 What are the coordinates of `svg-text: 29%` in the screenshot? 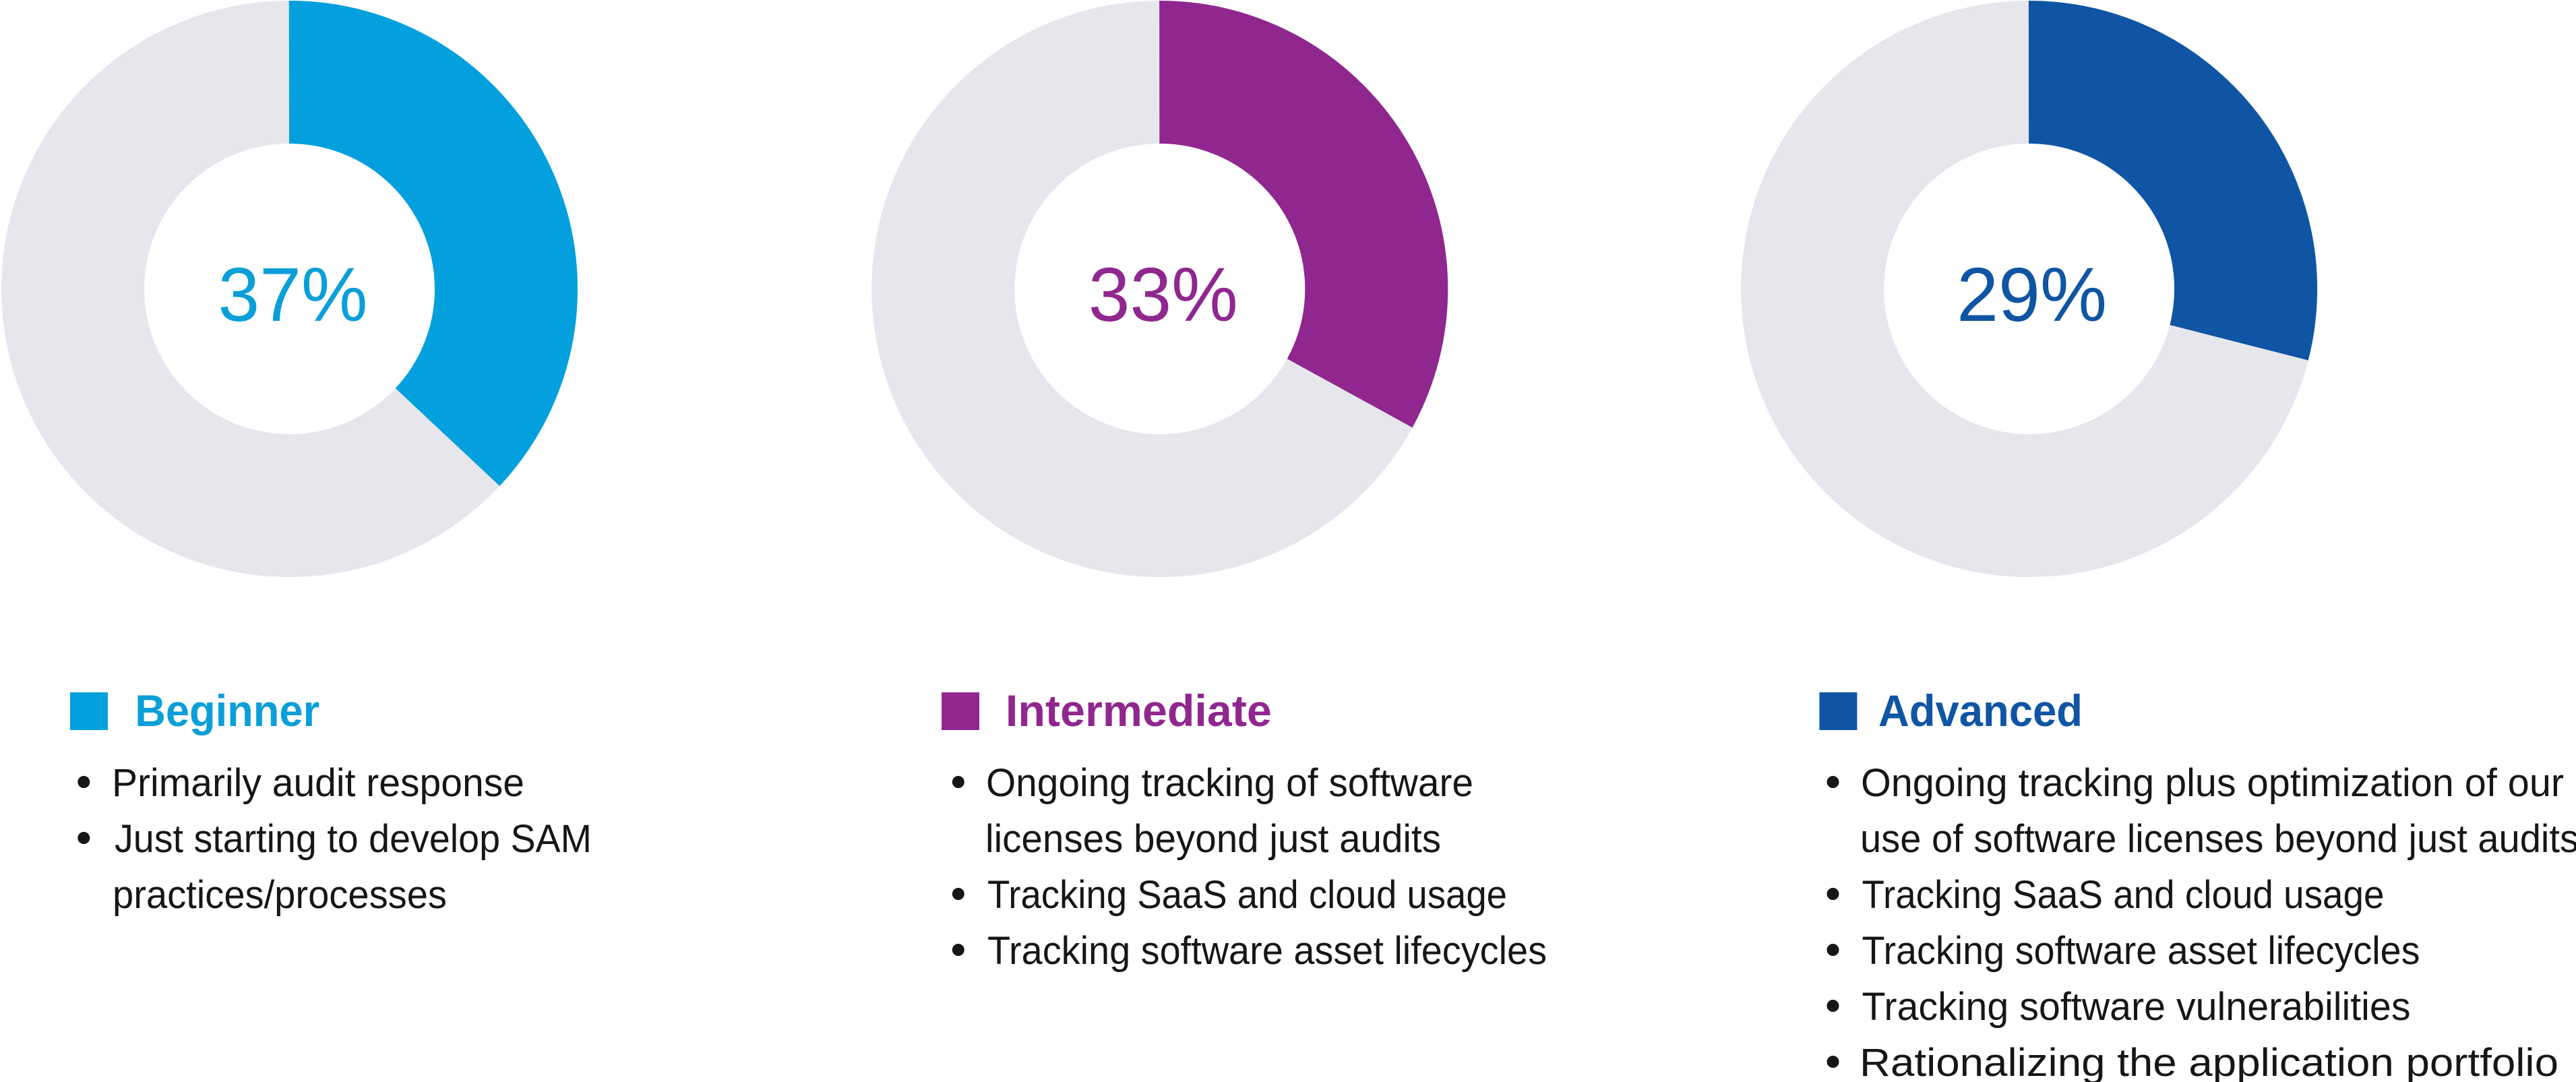 It's located at (2032, 294).